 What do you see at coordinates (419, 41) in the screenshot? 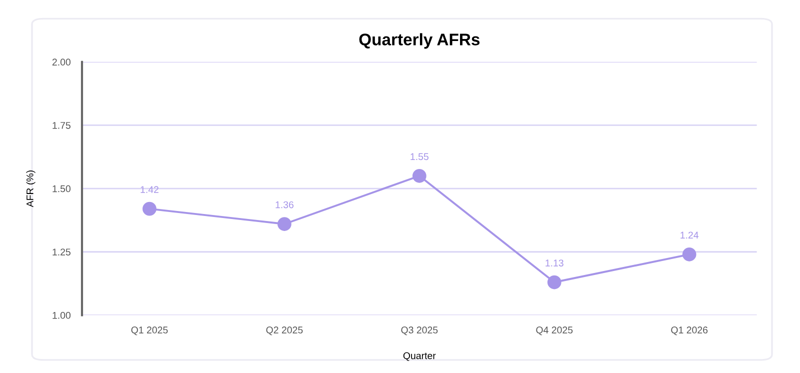
I see `chart-title: Quarterly AFRs` at bounding box center [419, 41].